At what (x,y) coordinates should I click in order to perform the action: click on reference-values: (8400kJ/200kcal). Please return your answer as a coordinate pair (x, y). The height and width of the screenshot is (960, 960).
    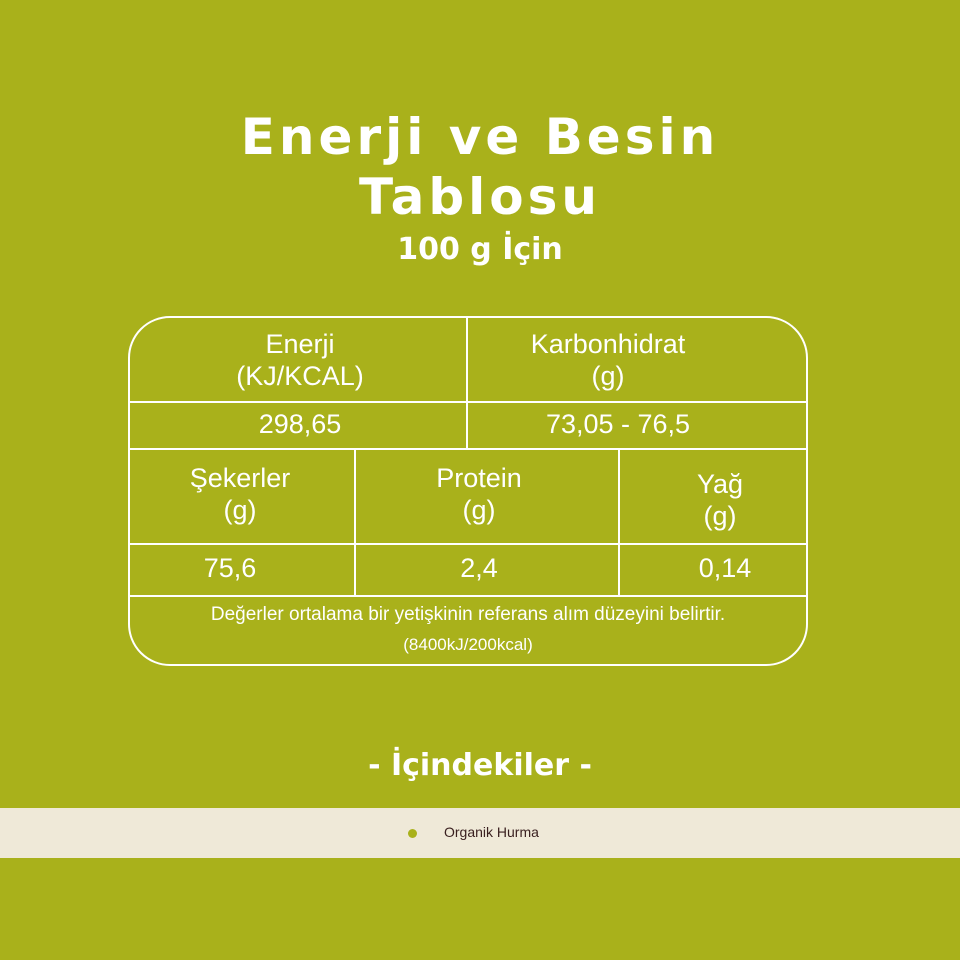
    Looking at the image, I should click on (468, 644).